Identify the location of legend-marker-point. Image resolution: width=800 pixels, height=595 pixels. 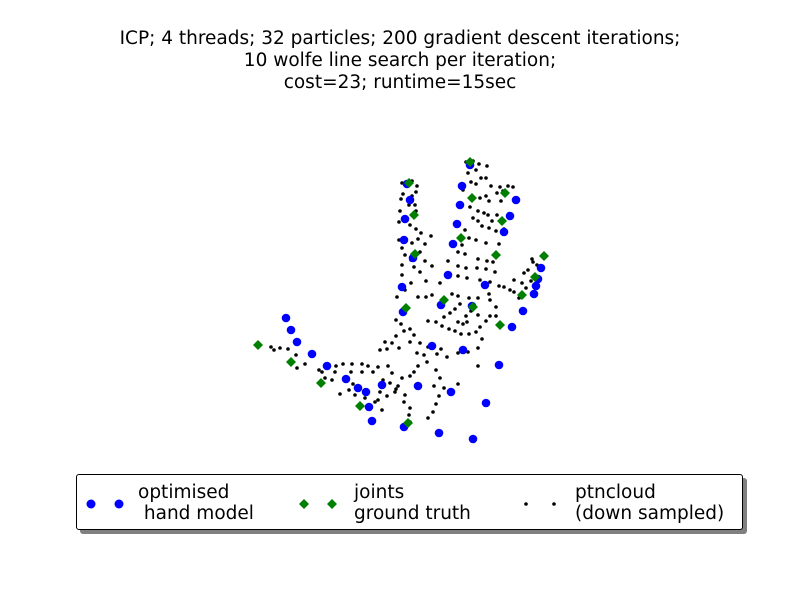
(540, 504).